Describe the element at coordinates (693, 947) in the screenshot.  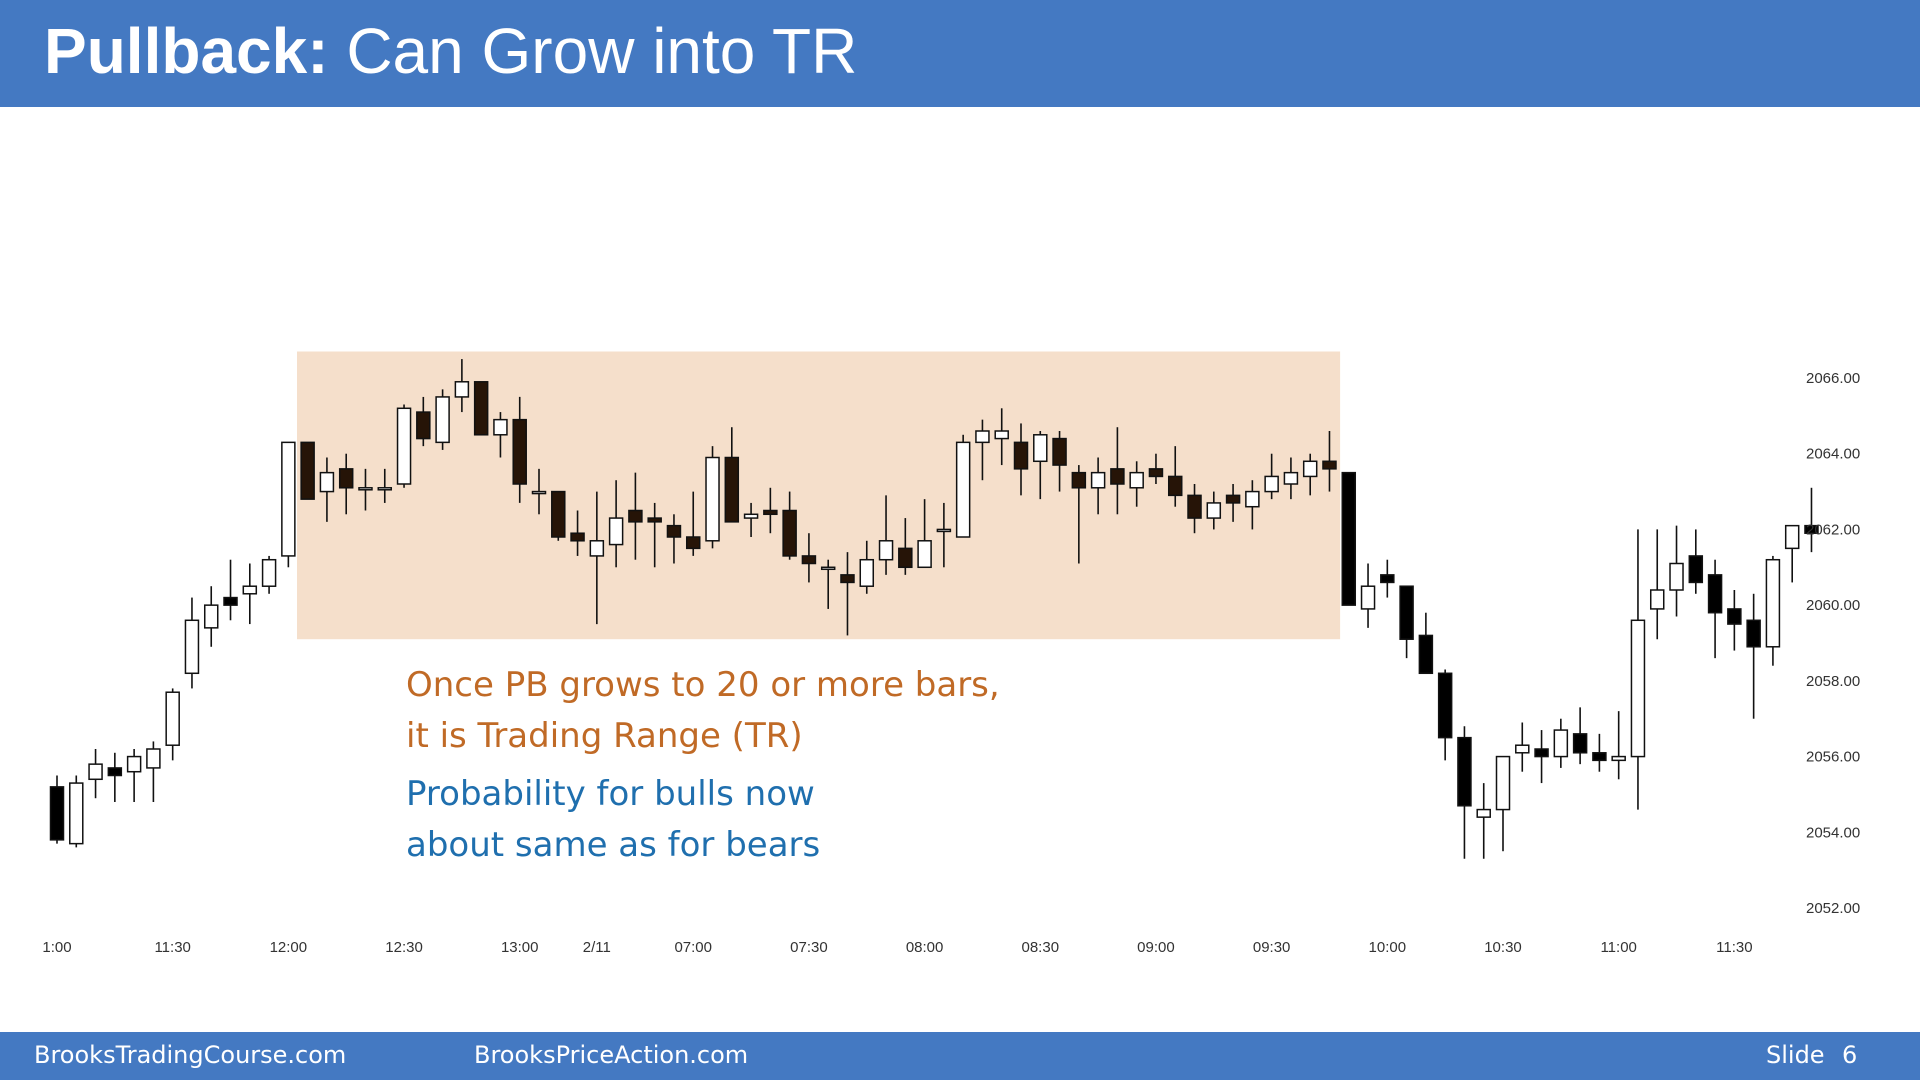
I see `x-tick-label: 07:00` at that location.